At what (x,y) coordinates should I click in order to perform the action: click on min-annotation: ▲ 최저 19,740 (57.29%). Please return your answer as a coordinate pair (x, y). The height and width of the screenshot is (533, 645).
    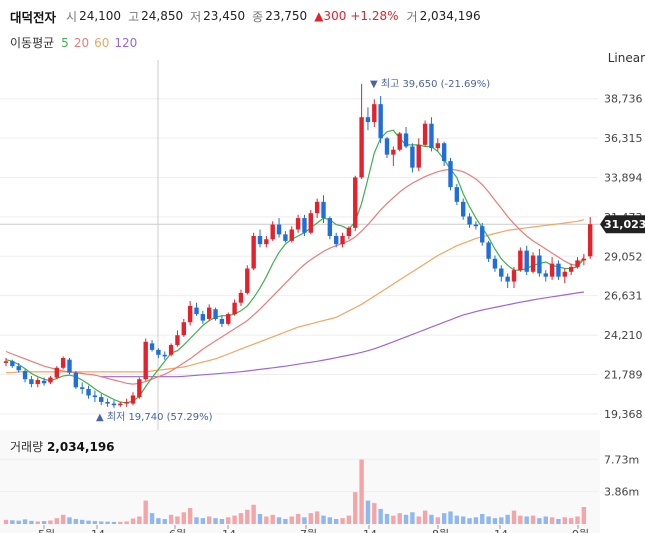
    Looking at the image, I should click on (154, 417).